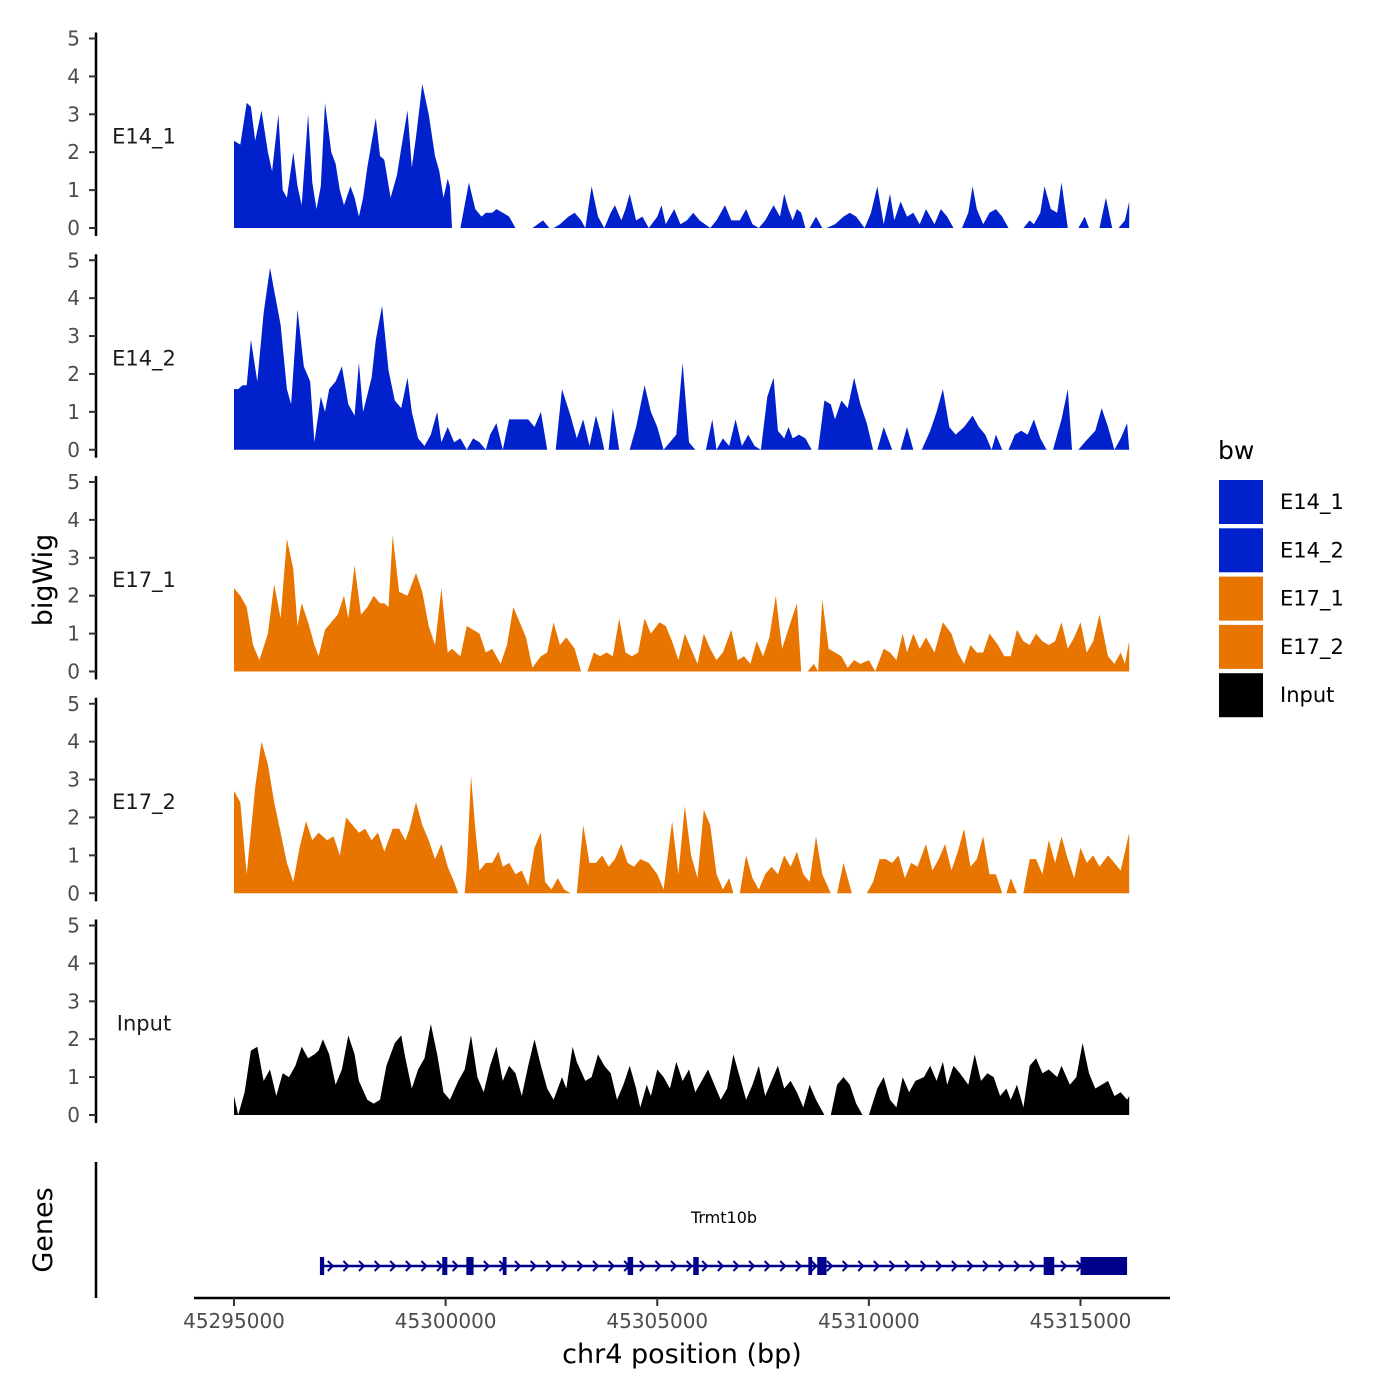 This screenshot has width=1400, height=1400. What do you see at coordinates (682, 1354) in the screenshot?
I see `x-axis-title: chr4 position (bp)` at bounding box center [682, 1354].